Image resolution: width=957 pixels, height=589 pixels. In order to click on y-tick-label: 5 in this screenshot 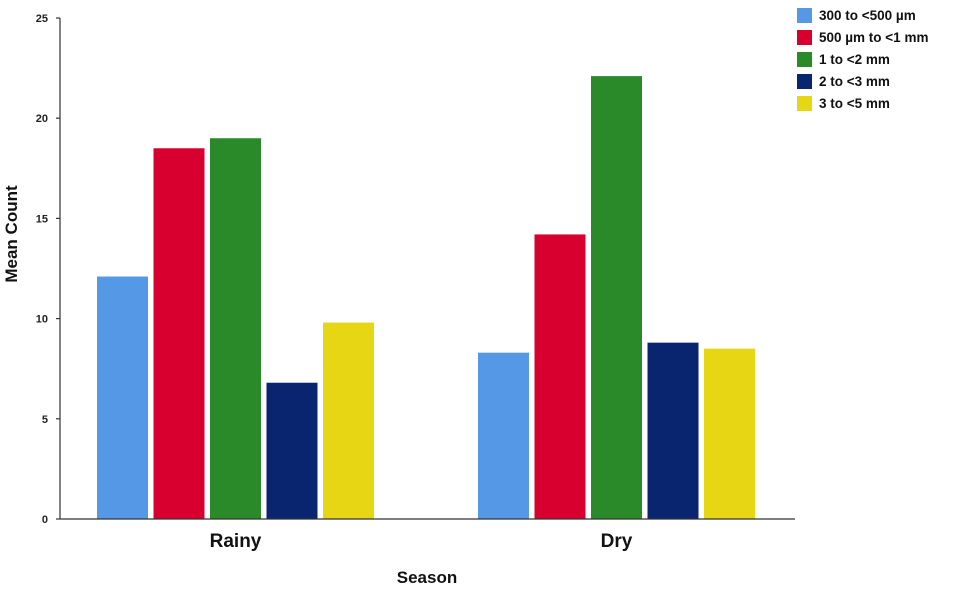, I will do `click(45, 420)`.